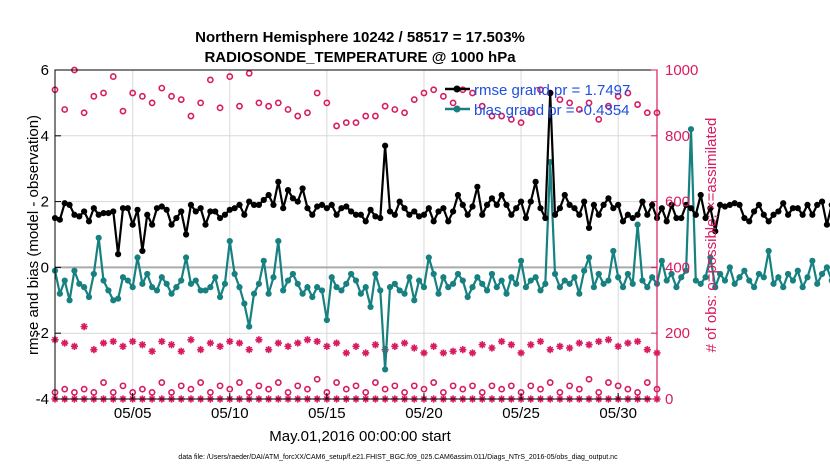  I want to click on y-right-tick-label: 1000, so click(681, 70).